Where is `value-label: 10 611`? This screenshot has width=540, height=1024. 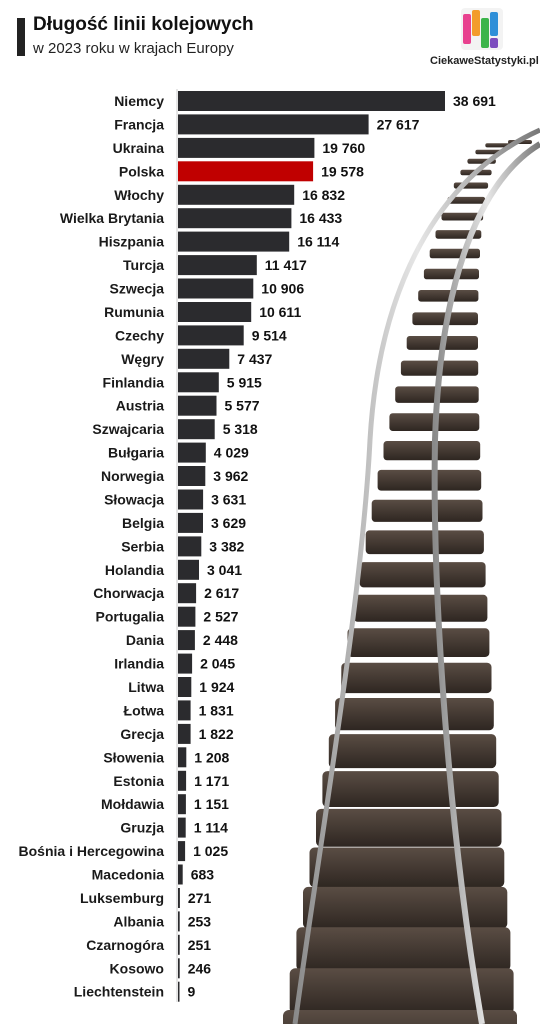
value-label: 10 611 is located at coordinates (280, 312).